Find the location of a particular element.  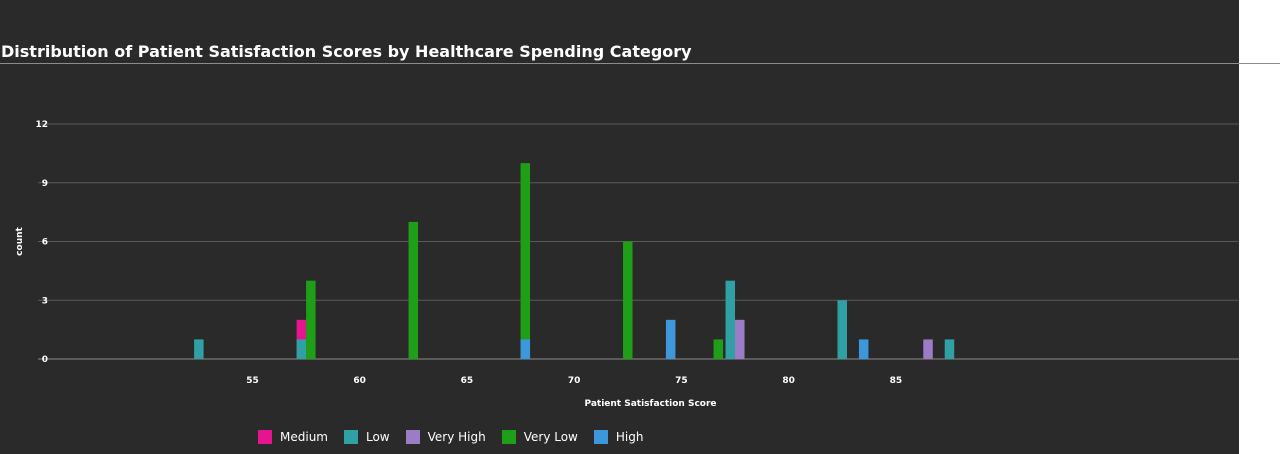

legend-item-very-low: Very Low is located at coordinates (539, 437).